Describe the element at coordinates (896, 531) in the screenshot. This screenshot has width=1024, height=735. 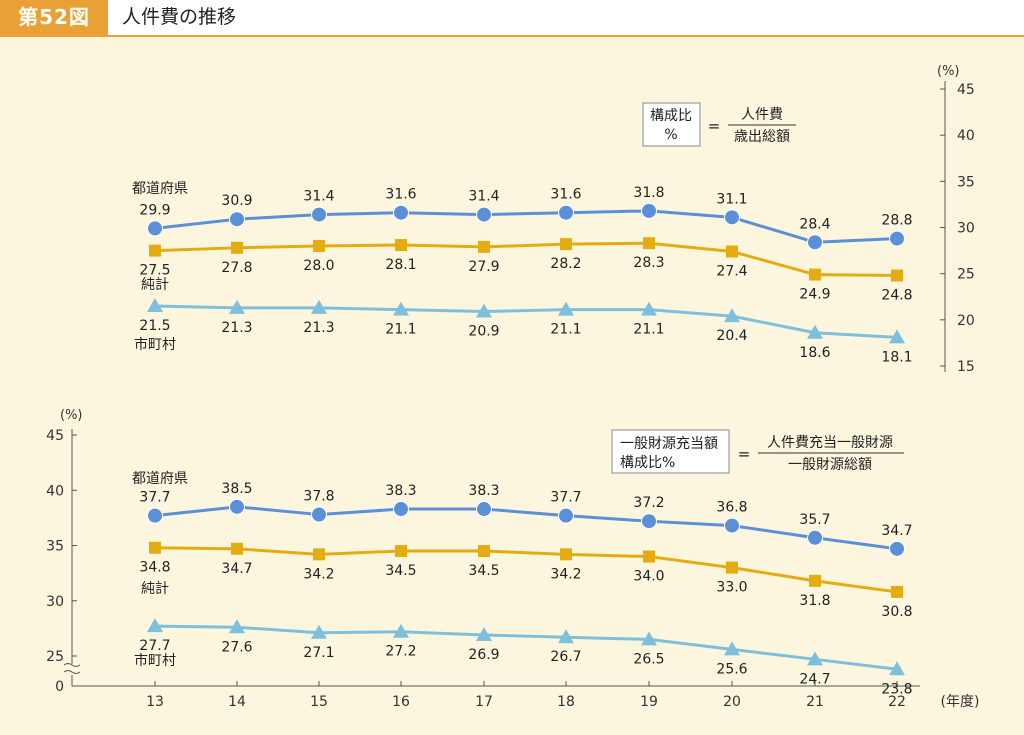
I see `data-label: 34.7` at that location.